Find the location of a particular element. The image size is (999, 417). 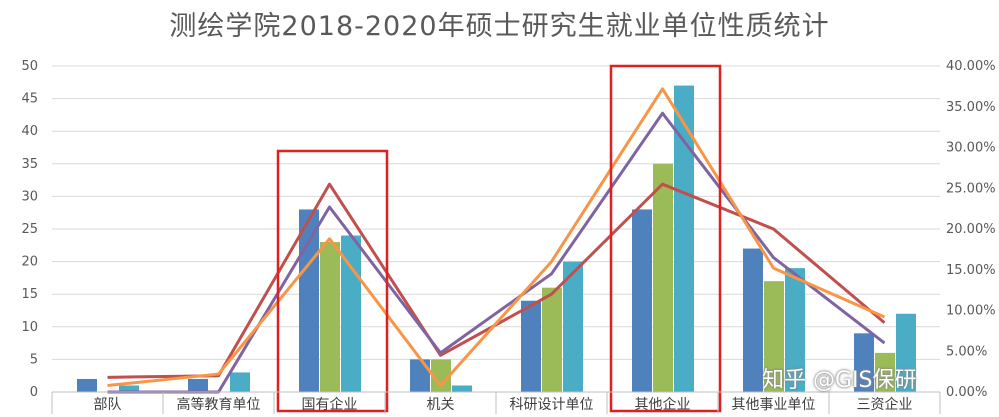

y-right-tick-label: 30.00% is located at coordinates (971, 148).